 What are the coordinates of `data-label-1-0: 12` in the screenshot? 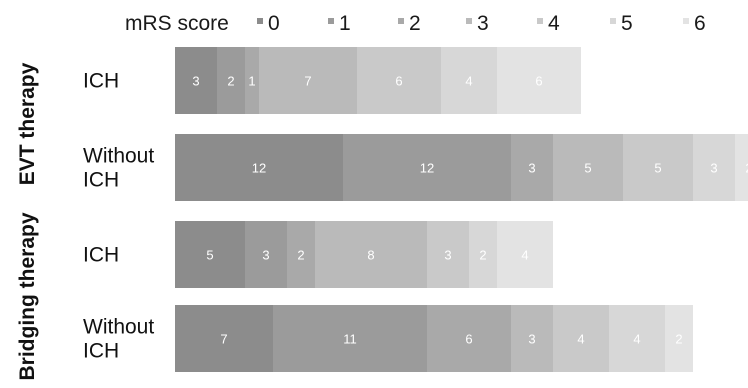 It's located at (259, 168).